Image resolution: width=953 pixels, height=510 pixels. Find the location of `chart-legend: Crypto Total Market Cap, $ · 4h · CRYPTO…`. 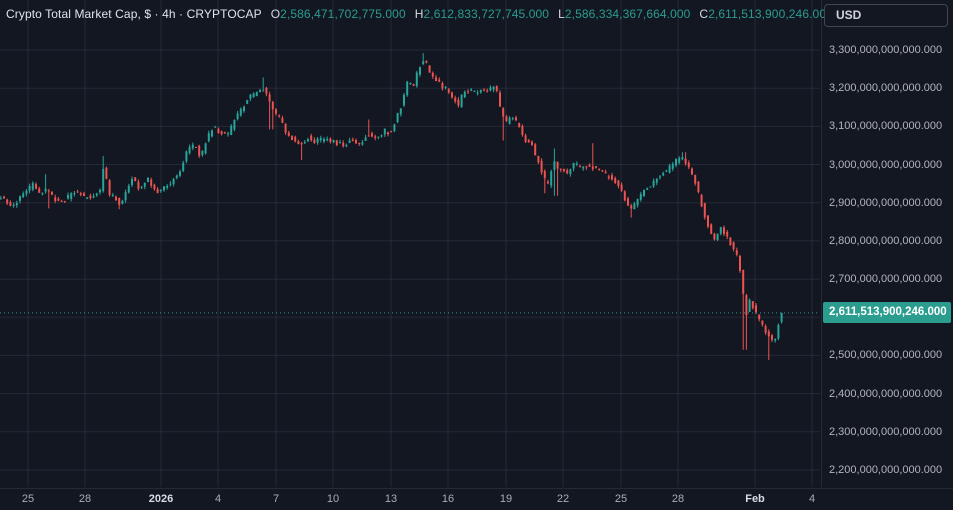

chart-legend: Crypto Total Market Cap, $ · 4h · CRYPTO… is located at coordinates (425, 14).